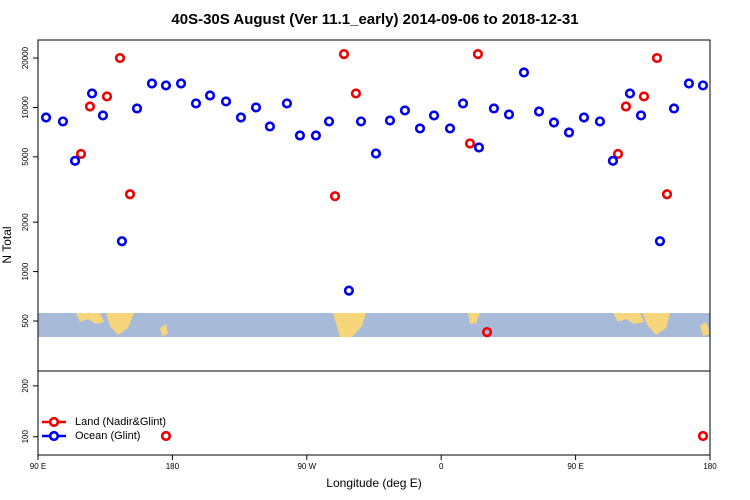 The height and width of the screenshot is (500, 750). I want to click on y-tick-label: 20000, so click(25, 57).